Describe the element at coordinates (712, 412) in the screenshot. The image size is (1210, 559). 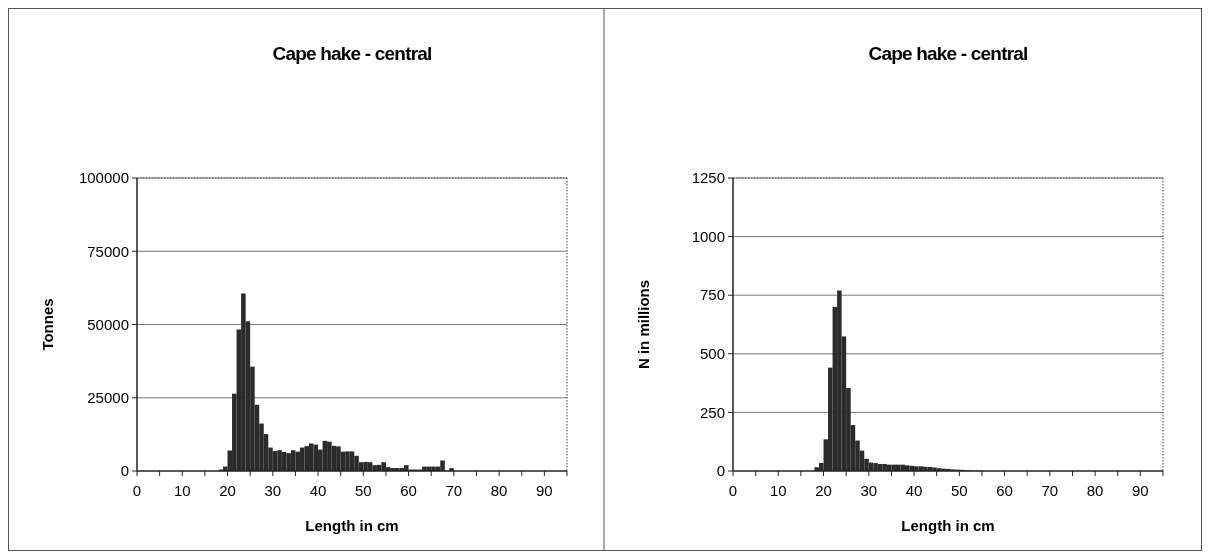
I see `y-tick-label: 250` at that location.